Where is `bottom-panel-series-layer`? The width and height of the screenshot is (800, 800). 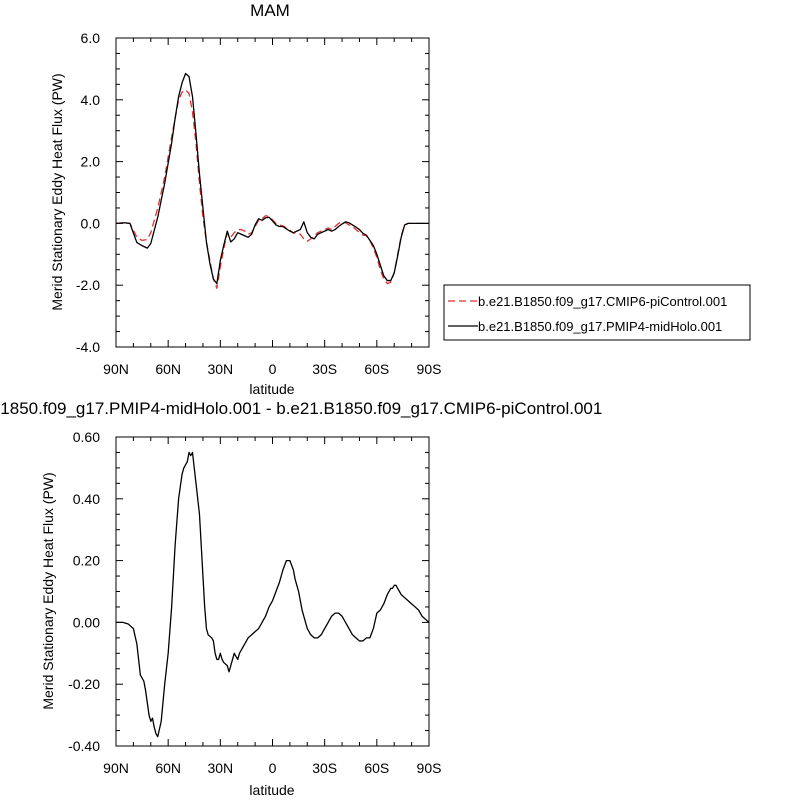 bottom-panel-series-layer is located at coordinates (273, 594).